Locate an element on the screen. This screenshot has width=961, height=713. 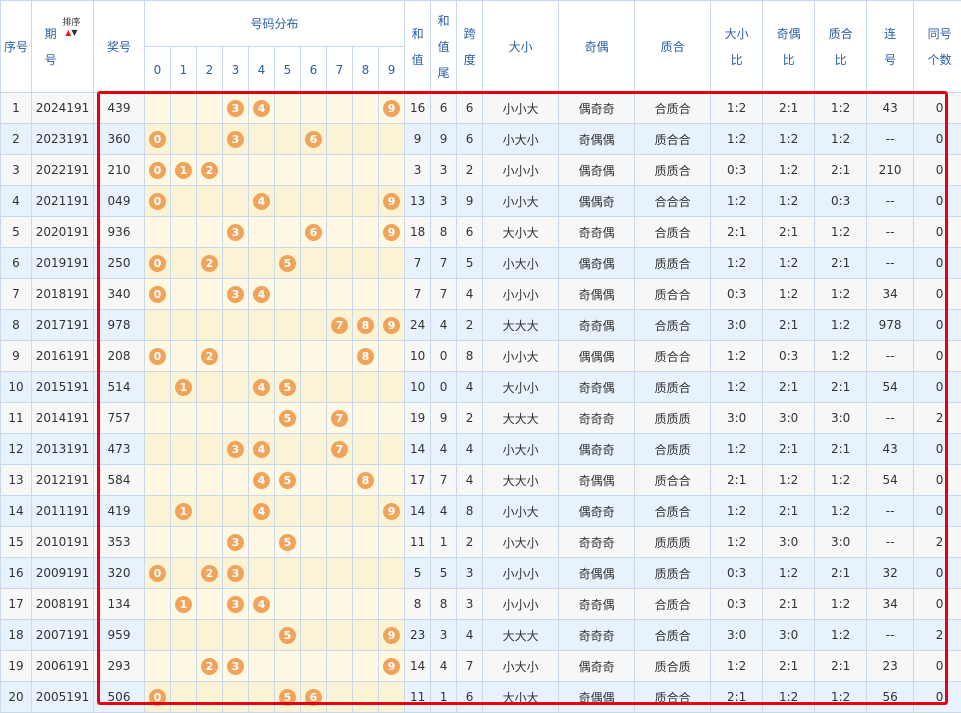
cell-prize: 959 is located at coordinates (119, 635).